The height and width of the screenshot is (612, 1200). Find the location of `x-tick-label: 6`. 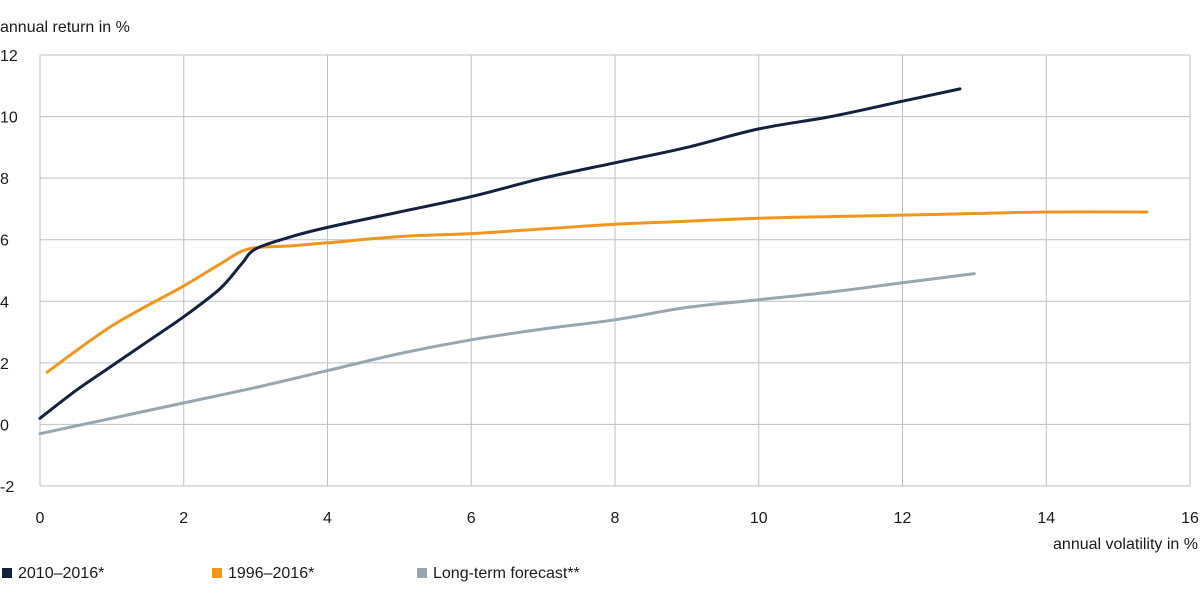

x-tick-label: 6 is located at coordinates (471, 518).